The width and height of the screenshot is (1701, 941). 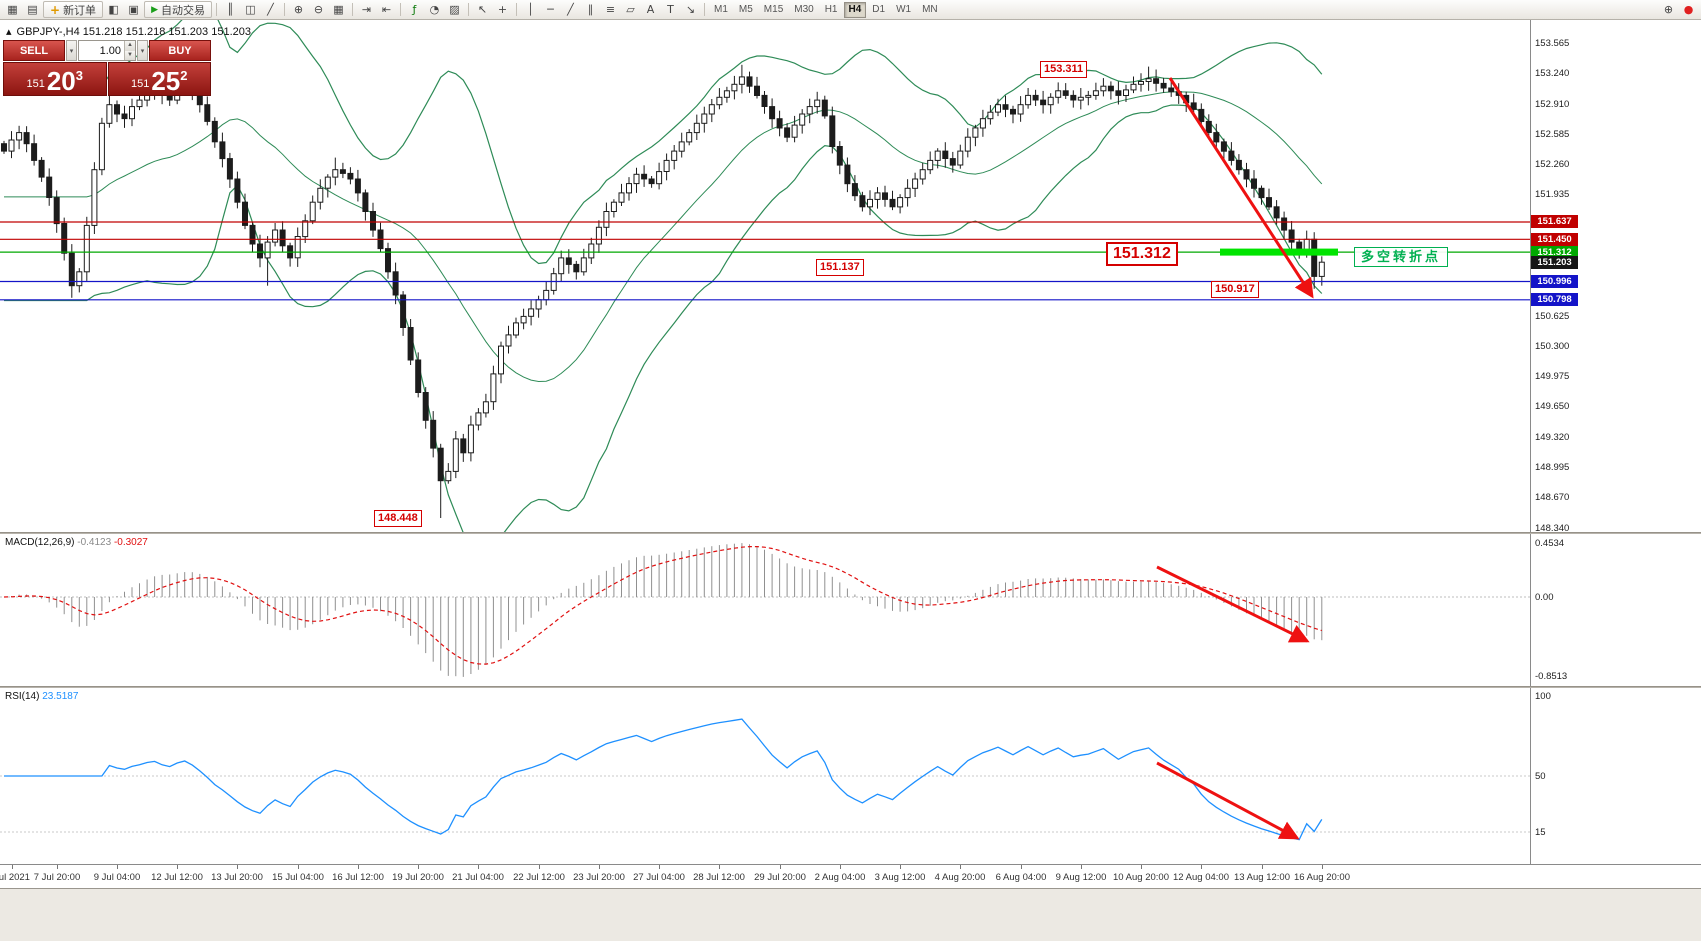 I want to click on buy-price-sup: 2, so click(x=184, y=75).